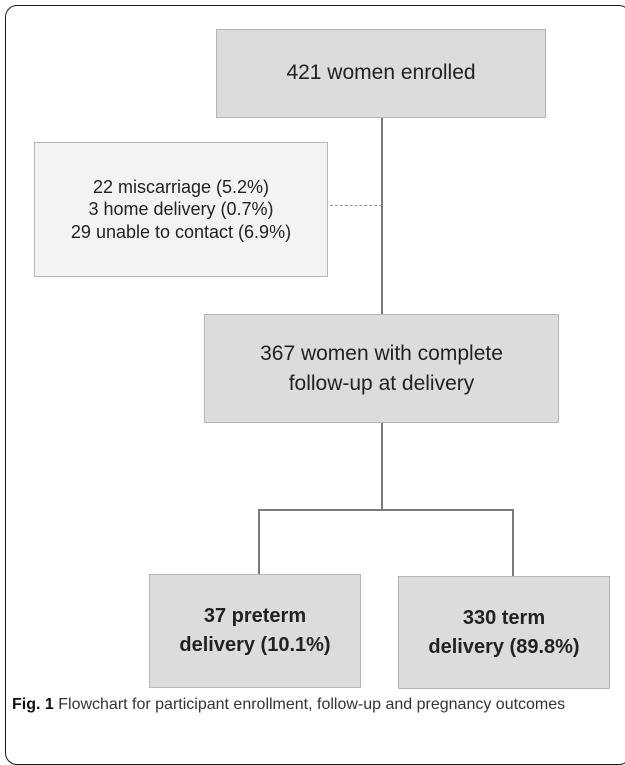 The height and width of the screenshot is (765, 625). Describe the element at coordinates (504, 632) in the screenshot. I see `term-box: 330 term delivery (89.8%)` at that location.